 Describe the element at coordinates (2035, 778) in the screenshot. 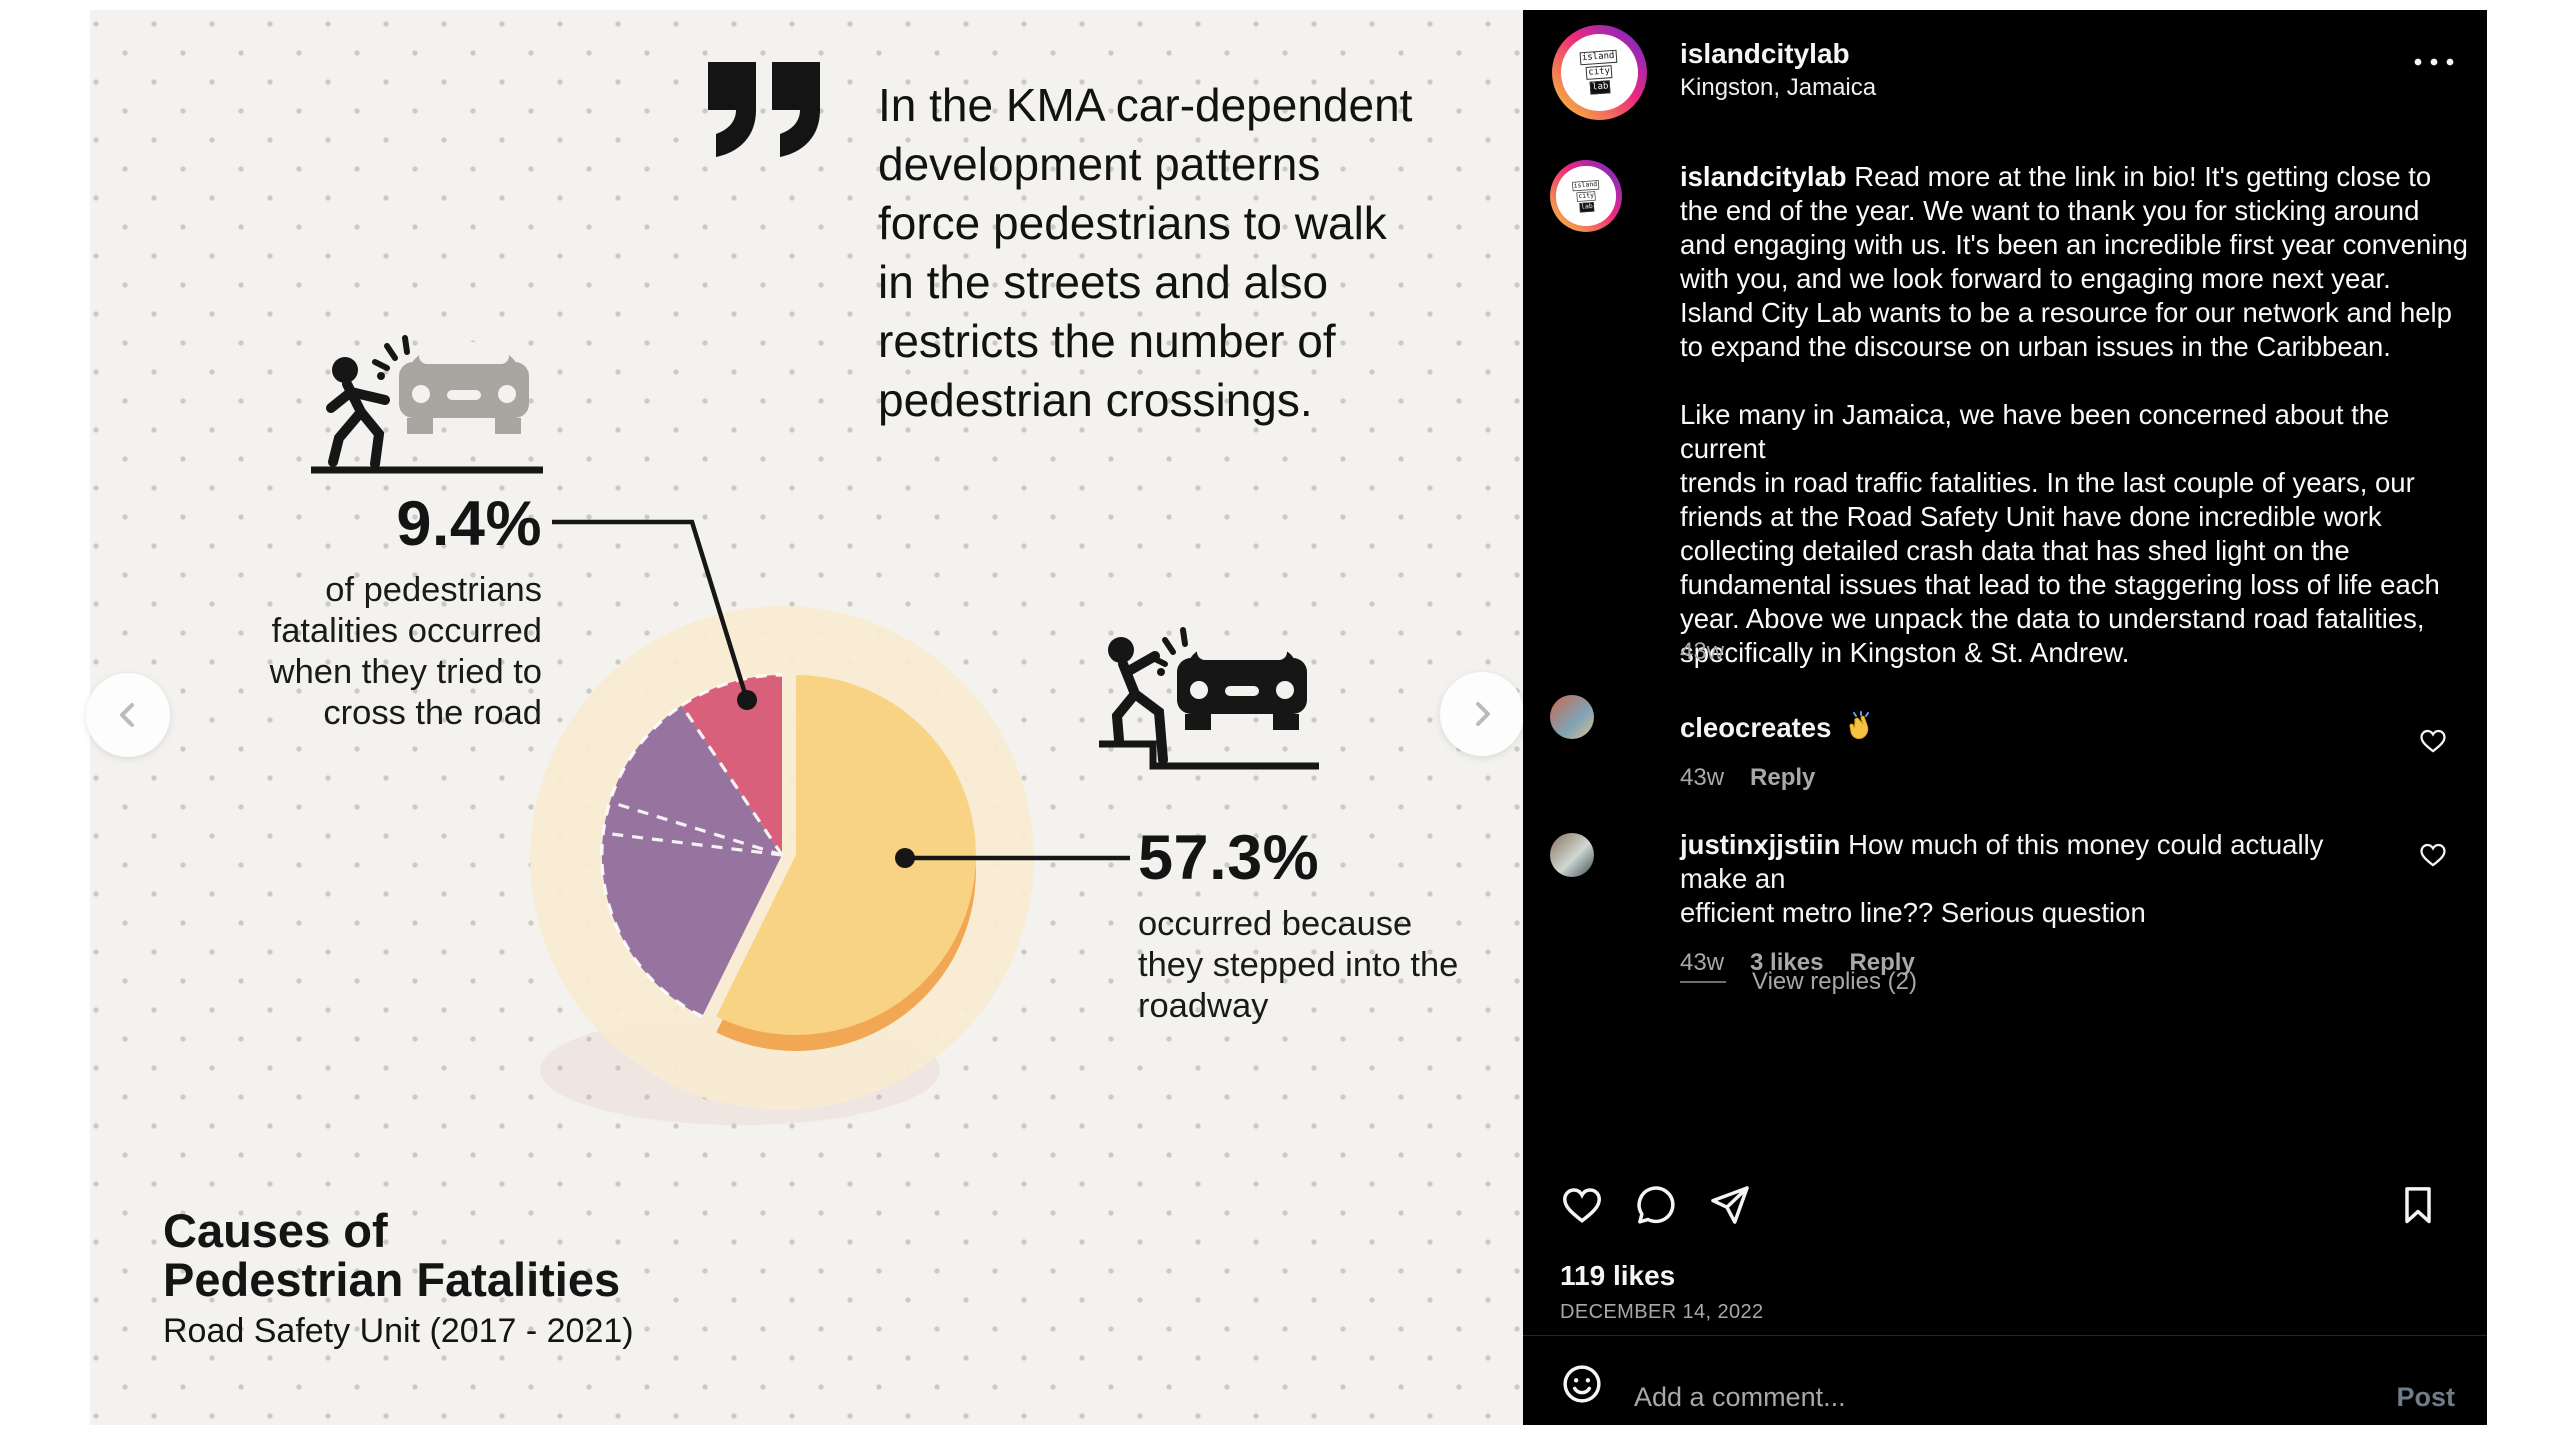

I see `comment-meta: 43w Reply` at that location.